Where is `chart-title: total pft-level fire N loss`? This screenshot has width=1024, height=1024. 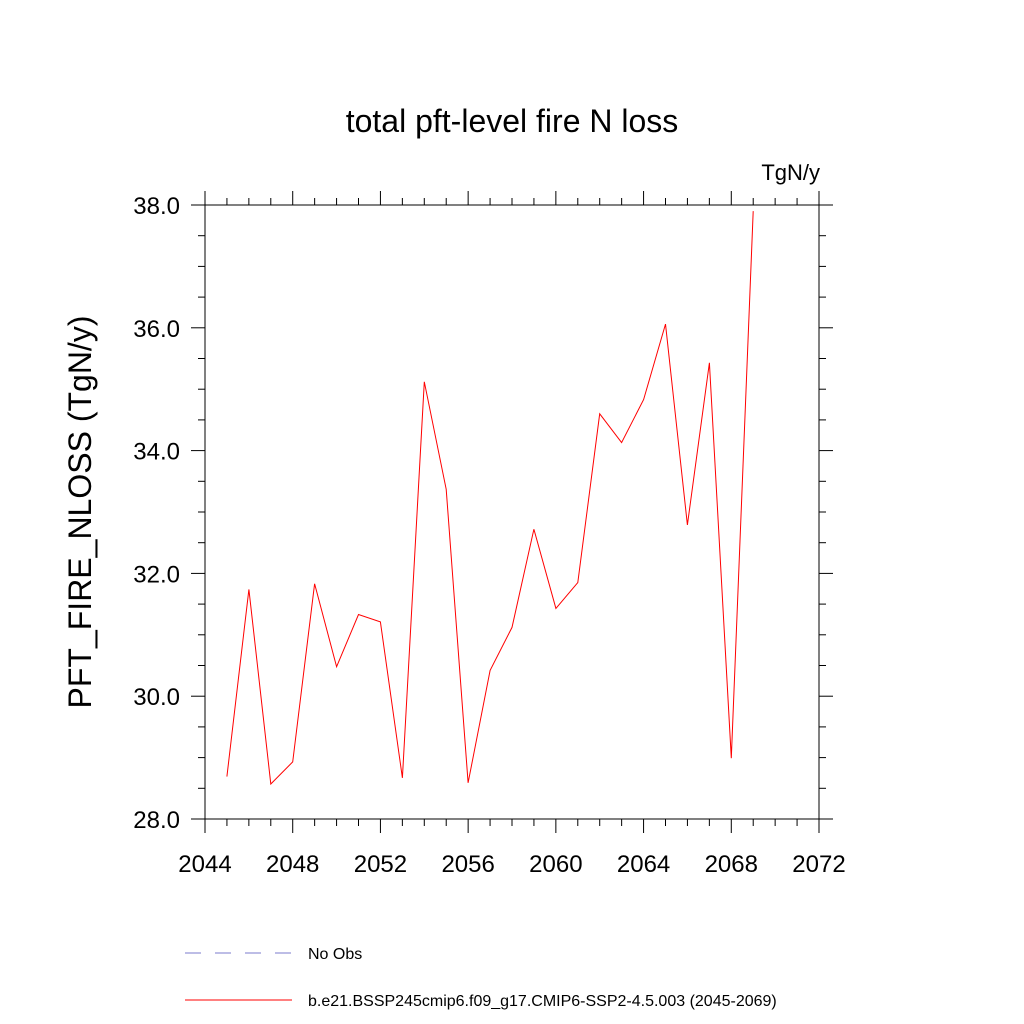
chart-title: total pft-level fire N loss is located at coordinates (512, 121).